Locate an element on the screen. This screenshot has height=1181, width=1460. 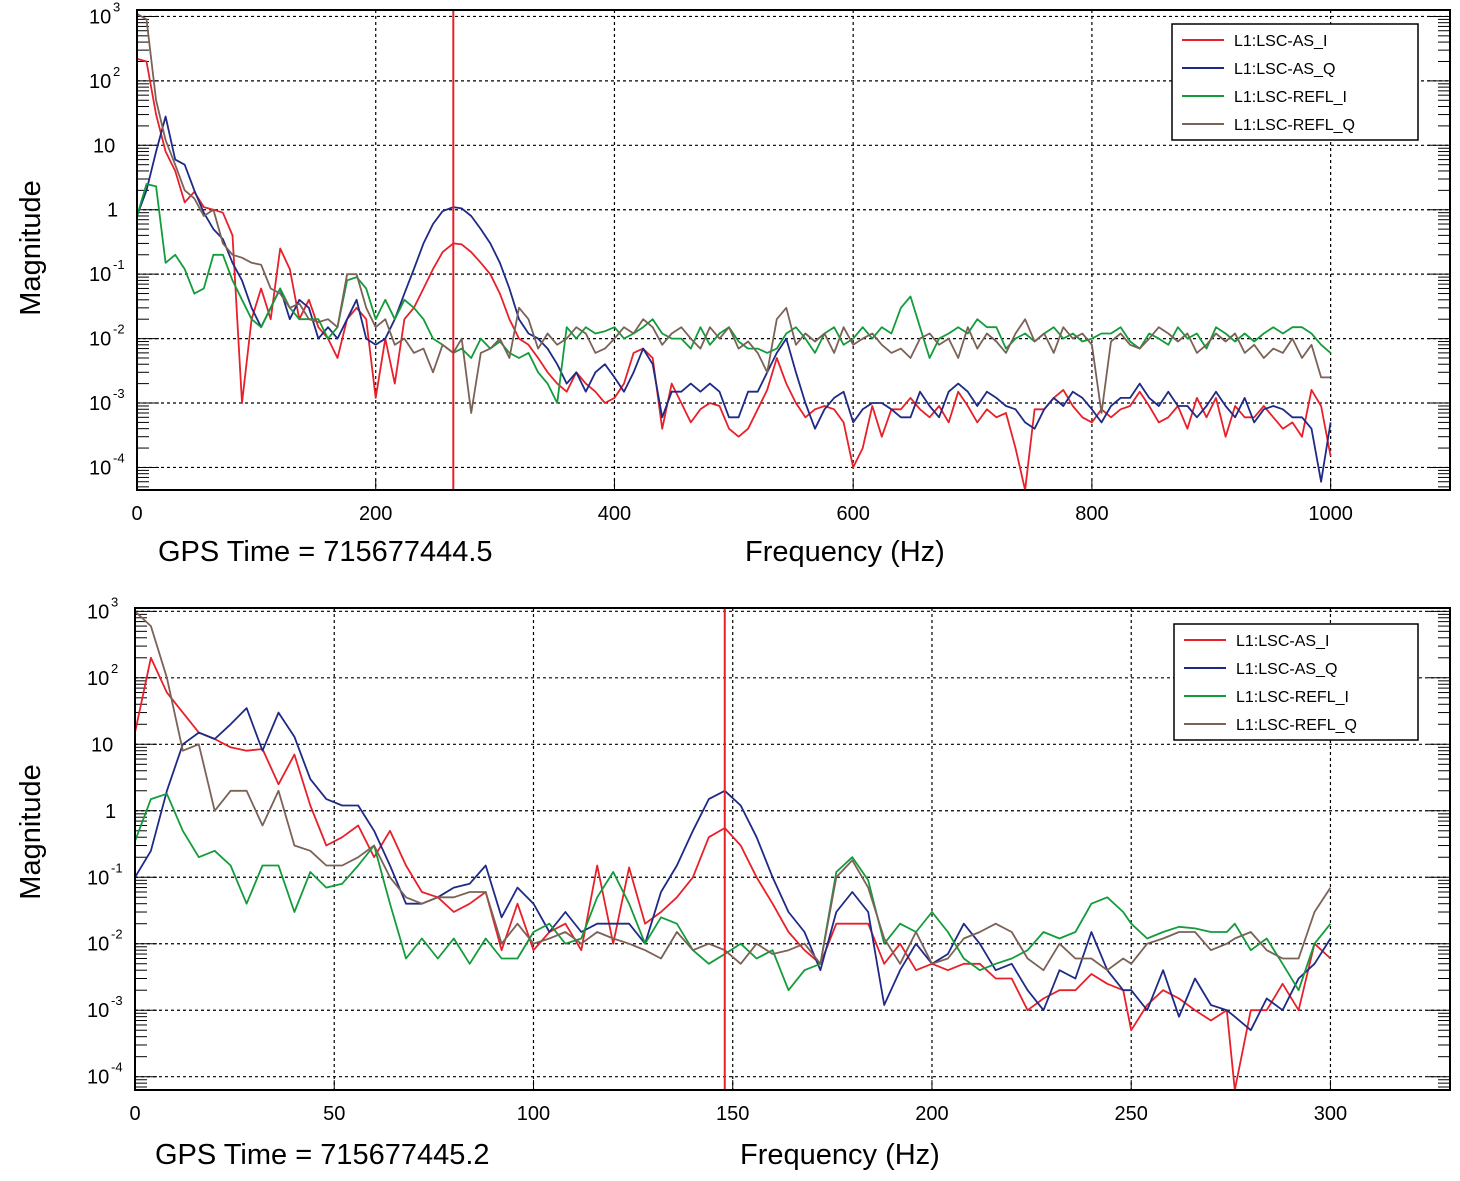
bottom-chart-legend-label: L1:LSC-REFL_I is located at coordinates (1292, 697).